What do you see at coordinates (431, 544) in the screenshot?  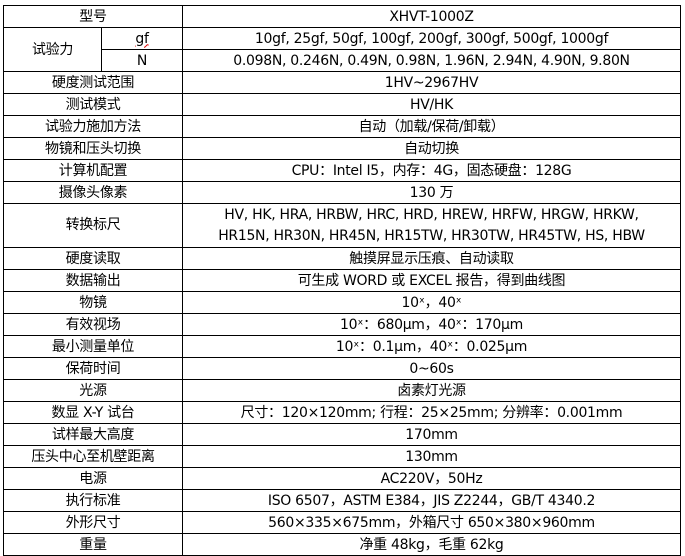 I see `row-value: 净重 48kg，毛重 62kg` at bounding box center [431, 544].